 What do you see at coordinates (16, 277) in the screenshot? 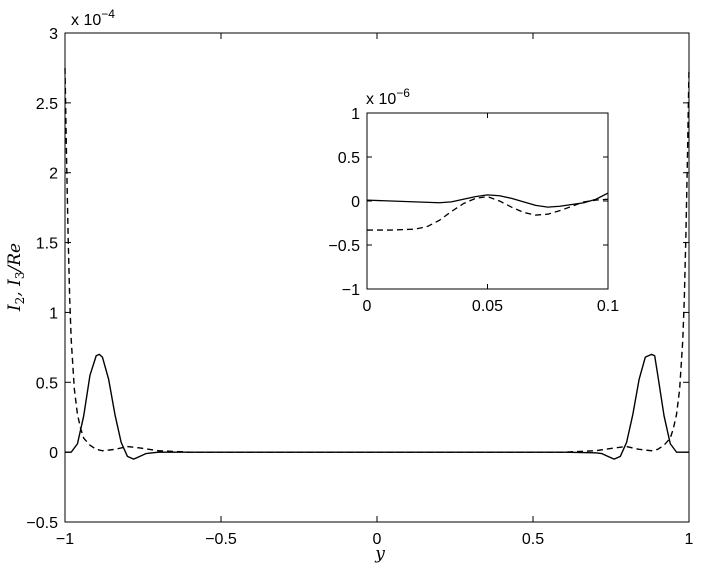
I see `main-y-axis-label: I2, I3/Re` at bounding box center [16, 277].